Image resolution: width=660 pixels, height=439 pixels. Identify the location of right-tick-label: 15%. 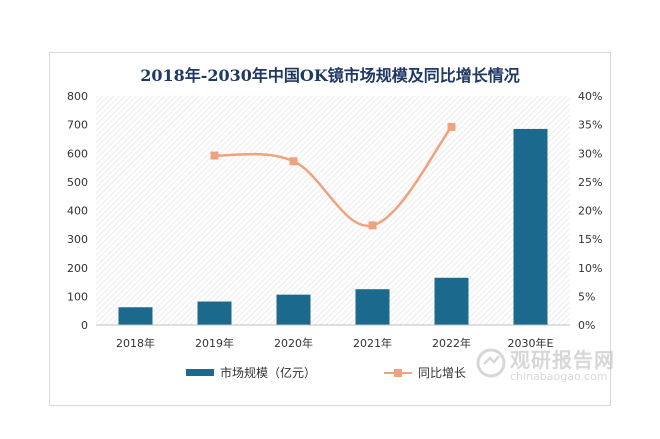
(590, 239).